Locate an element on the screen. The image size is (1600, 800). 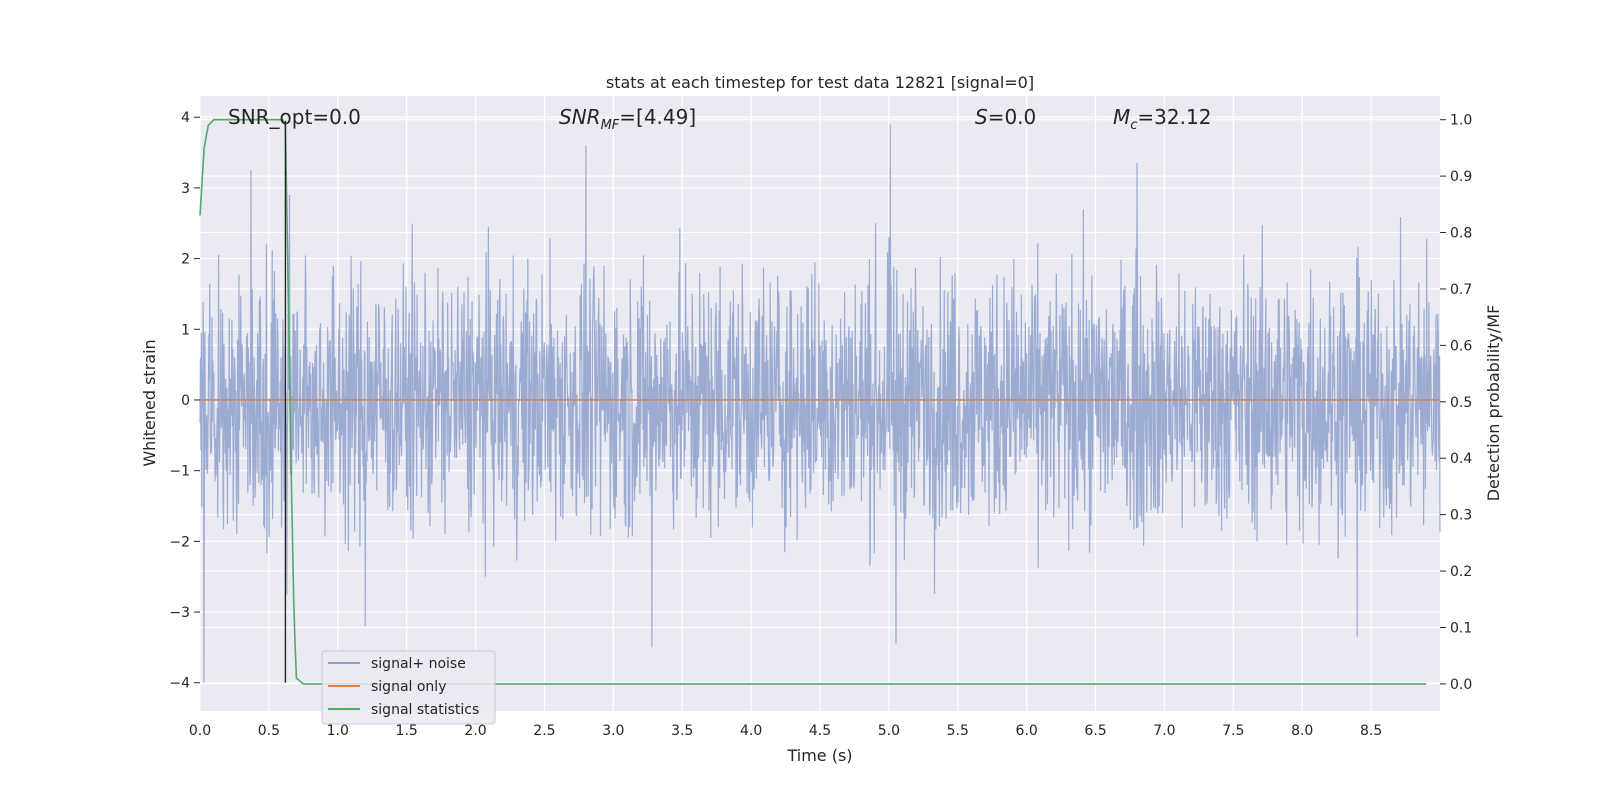
y-tick-label: −2 is located at coordinates (179, 542).